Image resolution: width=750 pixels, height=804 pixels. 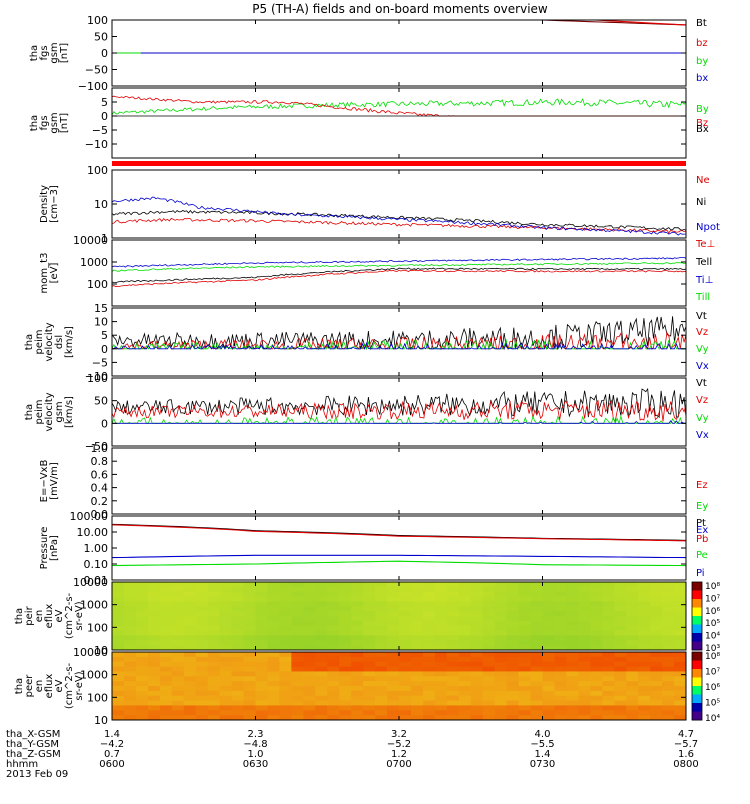 What do you see at coordinates (39, 341) in the screenshot?
I see `y-axis-label: peim` at bounding box center [39, 341].